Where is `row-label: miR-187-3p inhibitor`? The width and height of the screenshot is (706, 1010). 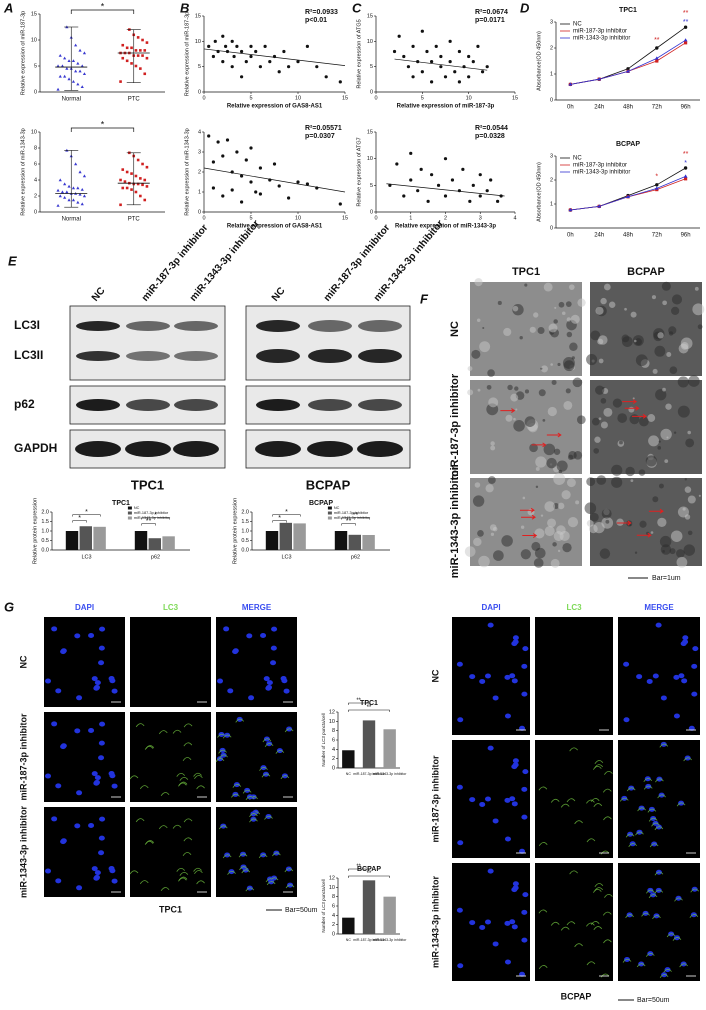
row-label: miR-187-3p inhibitor is located at coordinates (435, 799).